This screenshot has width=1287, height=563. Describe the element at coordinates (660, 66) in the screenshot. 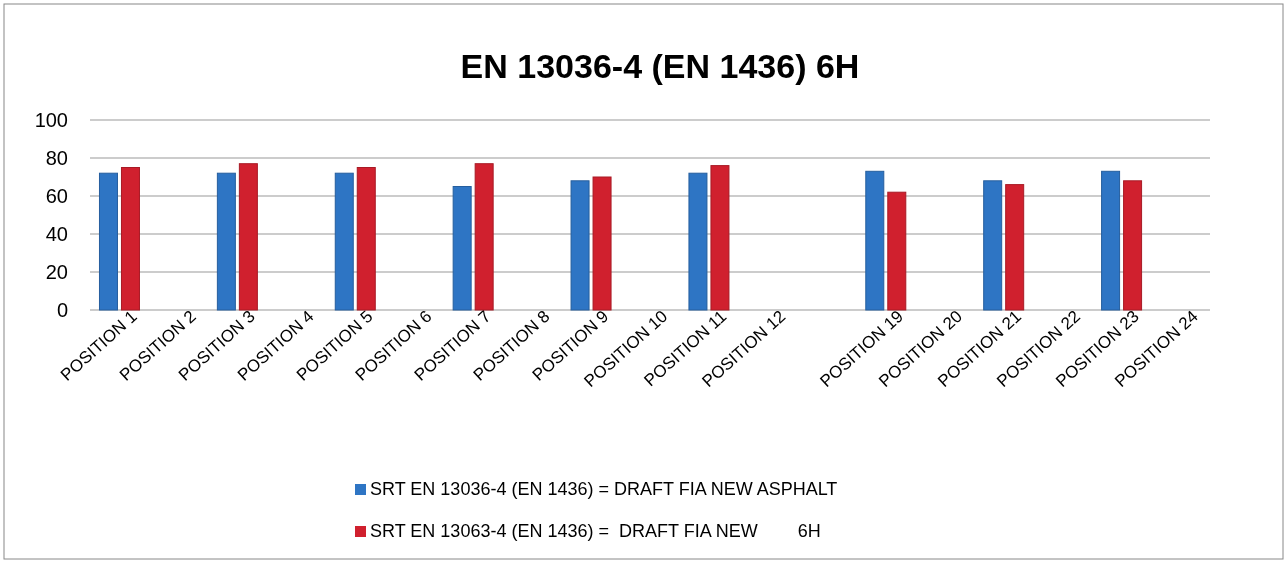

I see `chart-title: EN 13036-4 (EN 1436) 6H` at that location.